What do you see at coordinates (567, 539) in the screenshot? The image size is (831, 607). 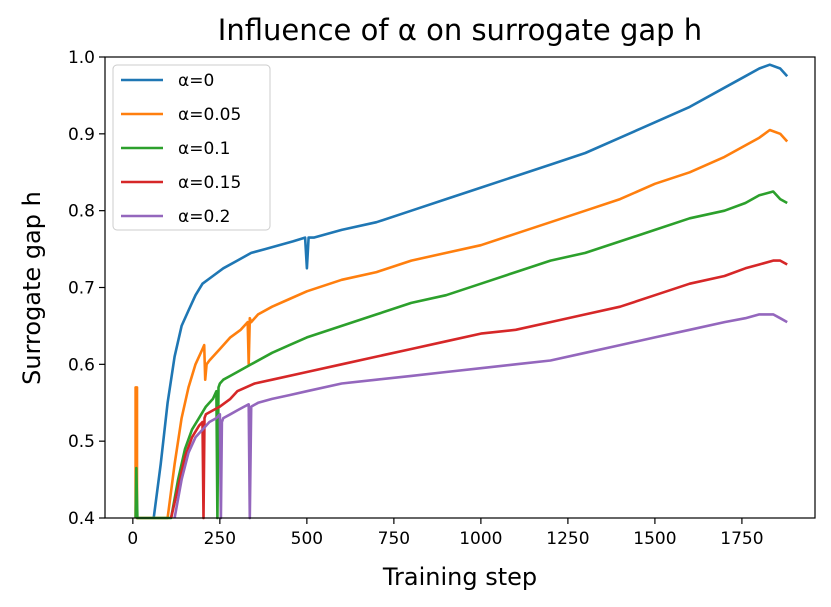 I see `x-tick-label: 1250` at bounding box center [567, 539].